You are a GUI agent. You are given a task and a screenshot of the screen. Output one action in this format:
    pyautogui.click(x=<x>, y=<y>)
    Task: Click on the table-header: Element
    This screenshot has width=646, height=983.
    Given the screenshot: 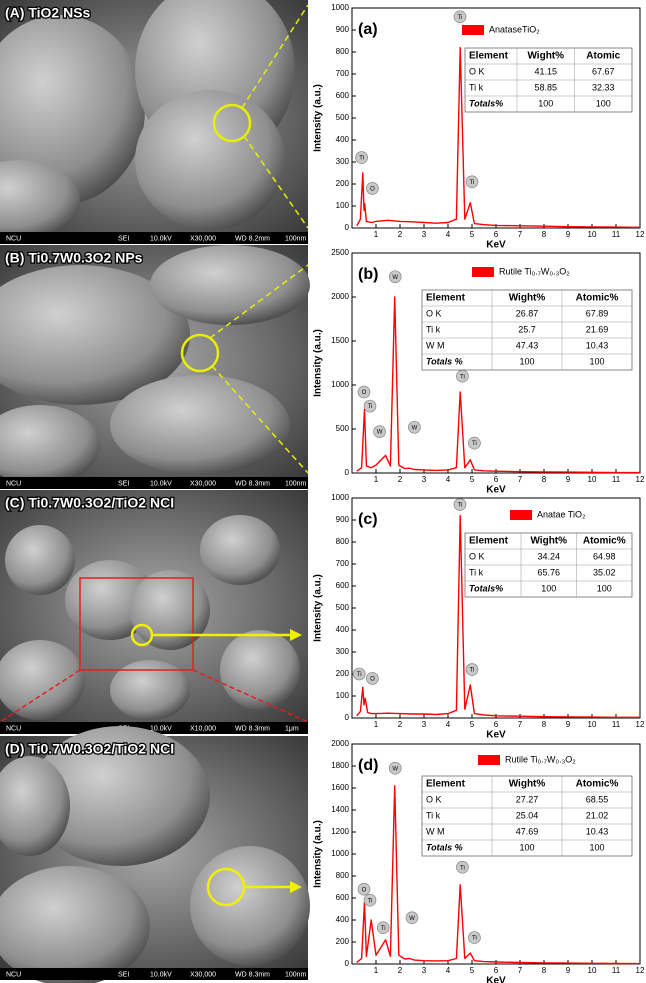 What is the action you would take?
    pyautogui.click(x=489, y=56)
    